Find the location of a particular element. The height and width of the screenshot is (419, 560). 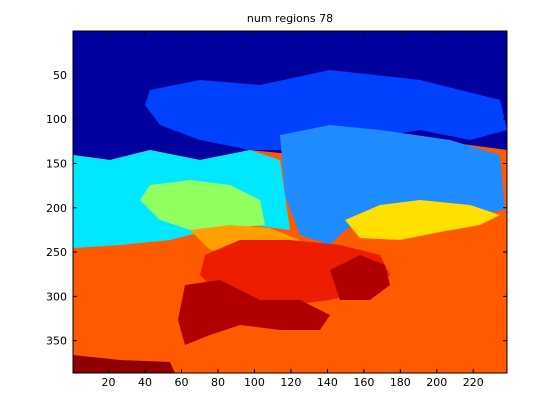

y-tick-label: 50 is located at coordinates (60, 75).